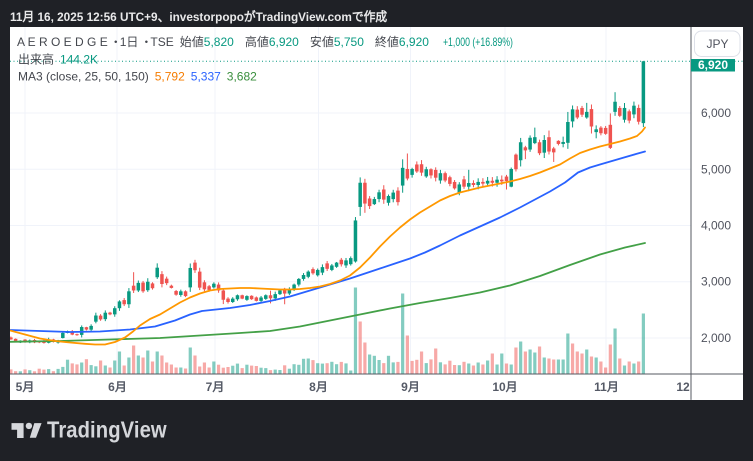  I want to click on svg-text: 6月, so click(117, 387).